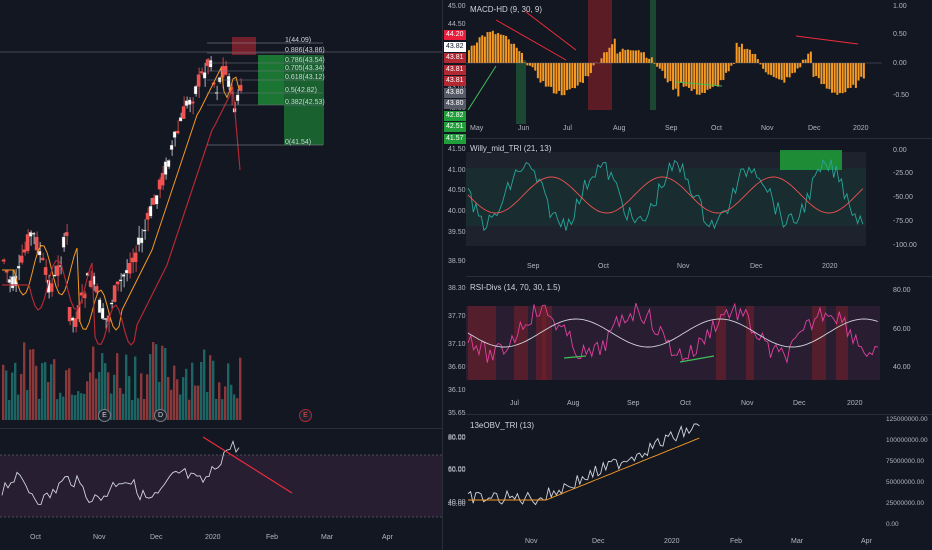  Describe the element at coordinates (301, 90) in the screenshot. I see `fib-label: 0.5(42.82)` at that location.